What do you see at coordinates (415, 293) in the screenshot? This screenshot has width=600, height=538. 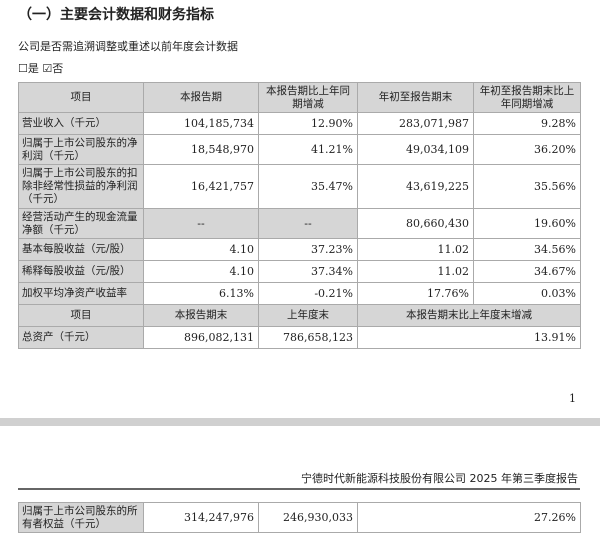 I see `table-cell: 17.76%` at bounding box center [415, 293].